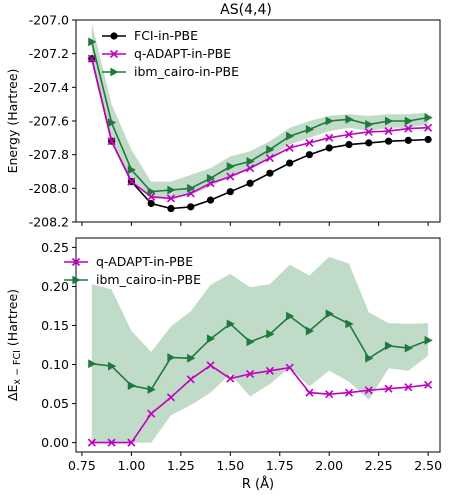 The width and height of the screenshot is (450, 495). I want to click on y-tick-label: -208.2, so click(49, 222).